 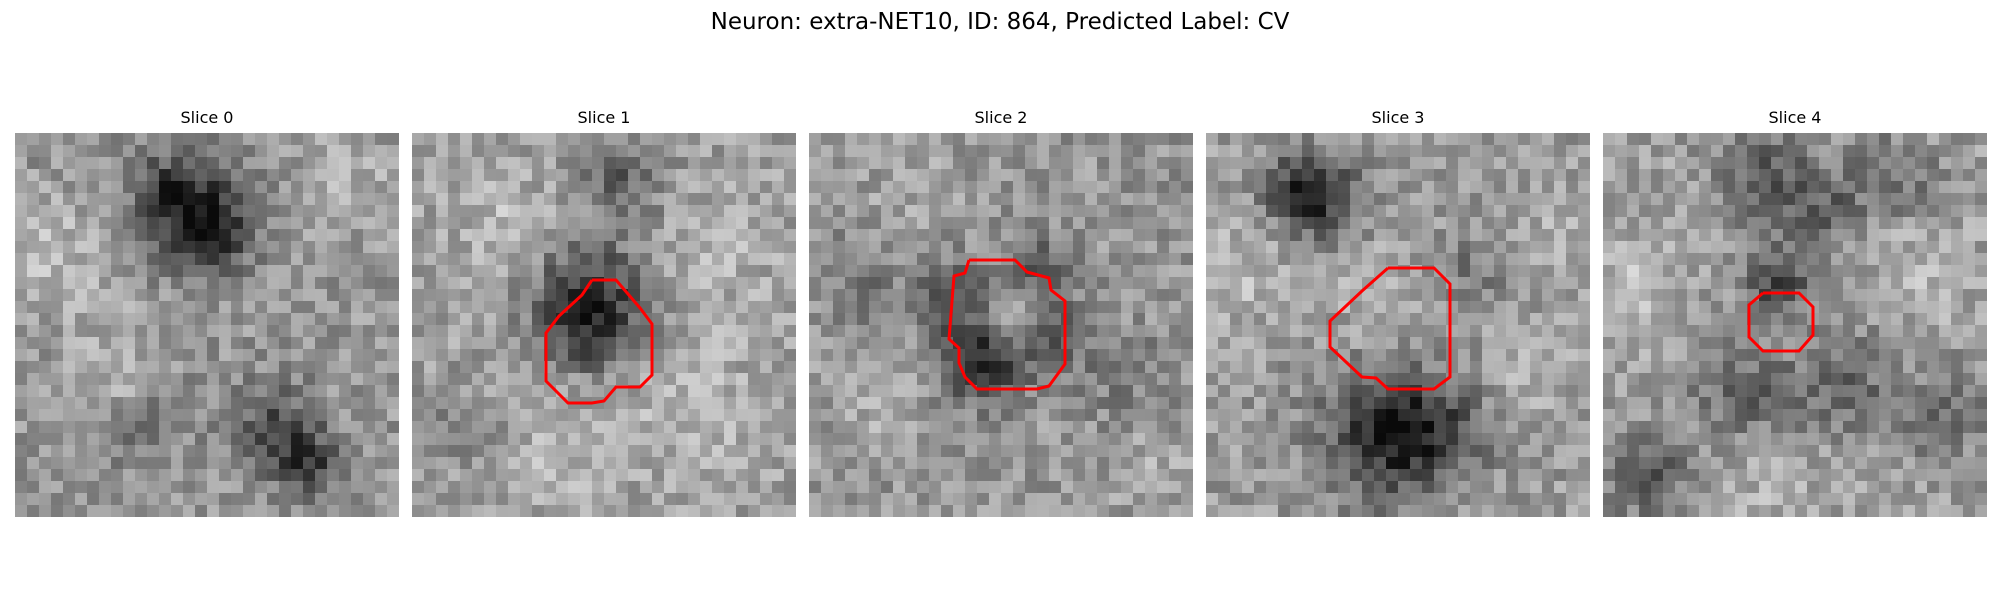 I want to click on panel-title-slice-1: Slice 1, so click(x=604, y=117).